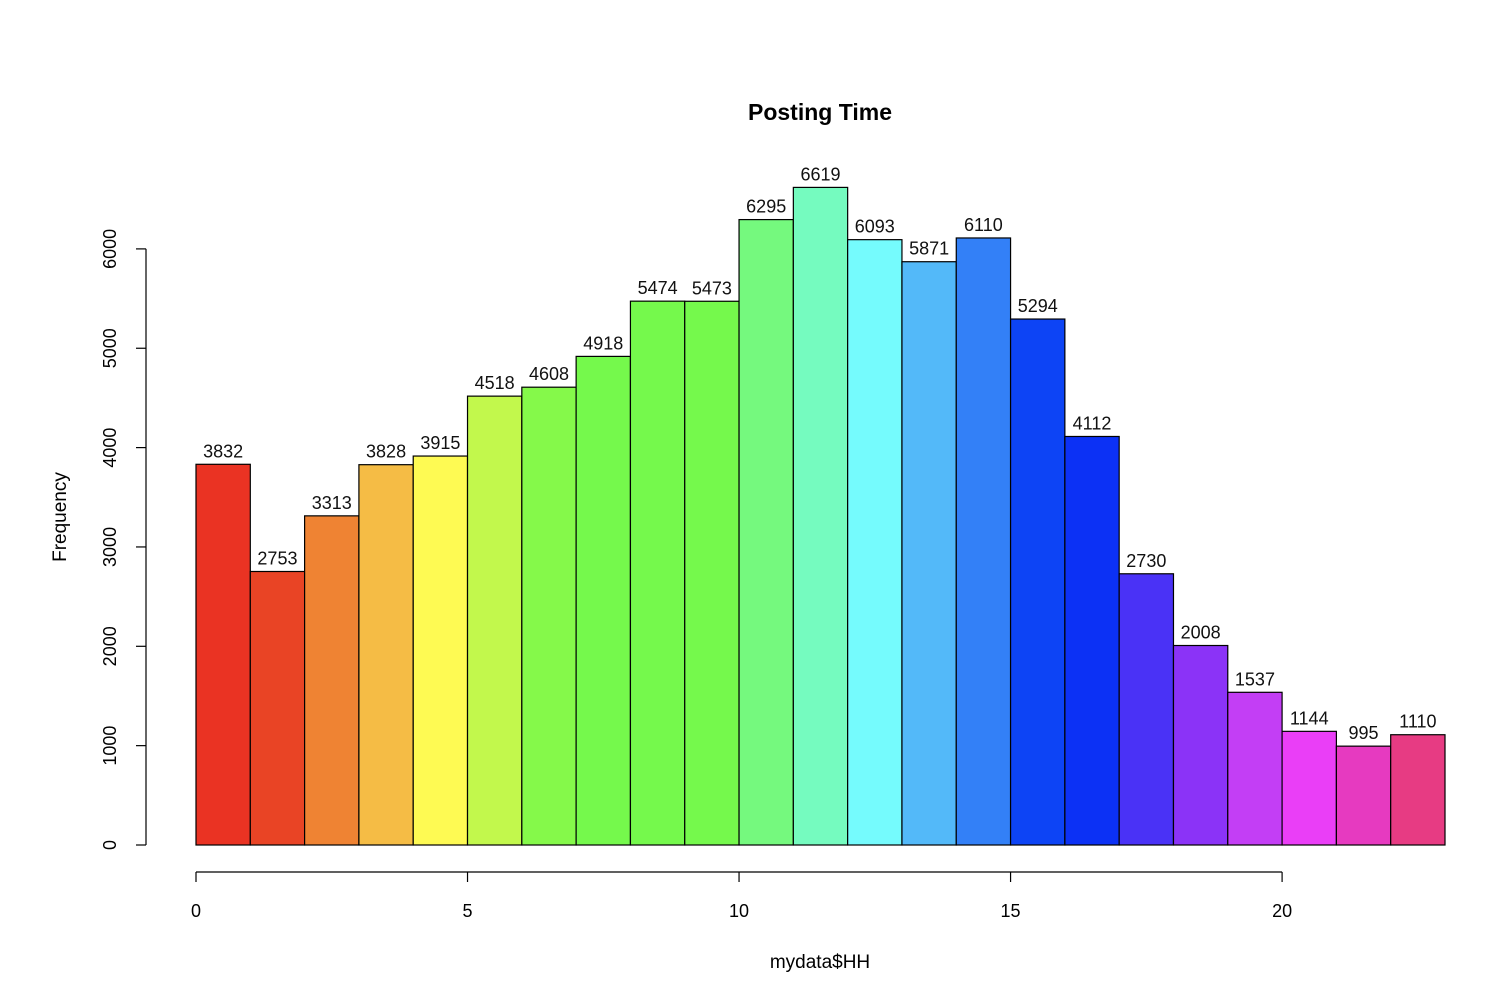 This screenshot has height=982, width=1488. Describe the element at coordinates (766, 207) in the screenshot. I see `data-label-10: 6295` at that location.